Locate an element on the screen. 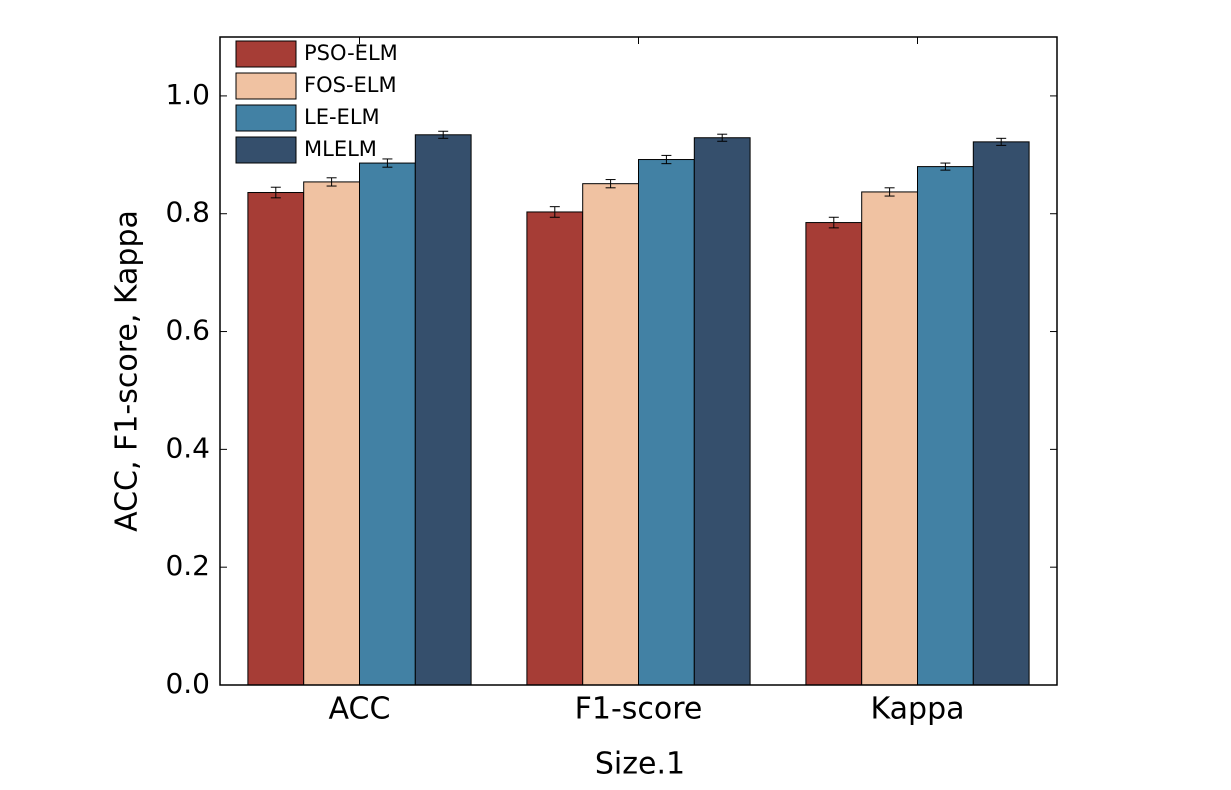 The image size is (1231, 790). x-tick-label: F1-score is located at coordinates (639, 709).